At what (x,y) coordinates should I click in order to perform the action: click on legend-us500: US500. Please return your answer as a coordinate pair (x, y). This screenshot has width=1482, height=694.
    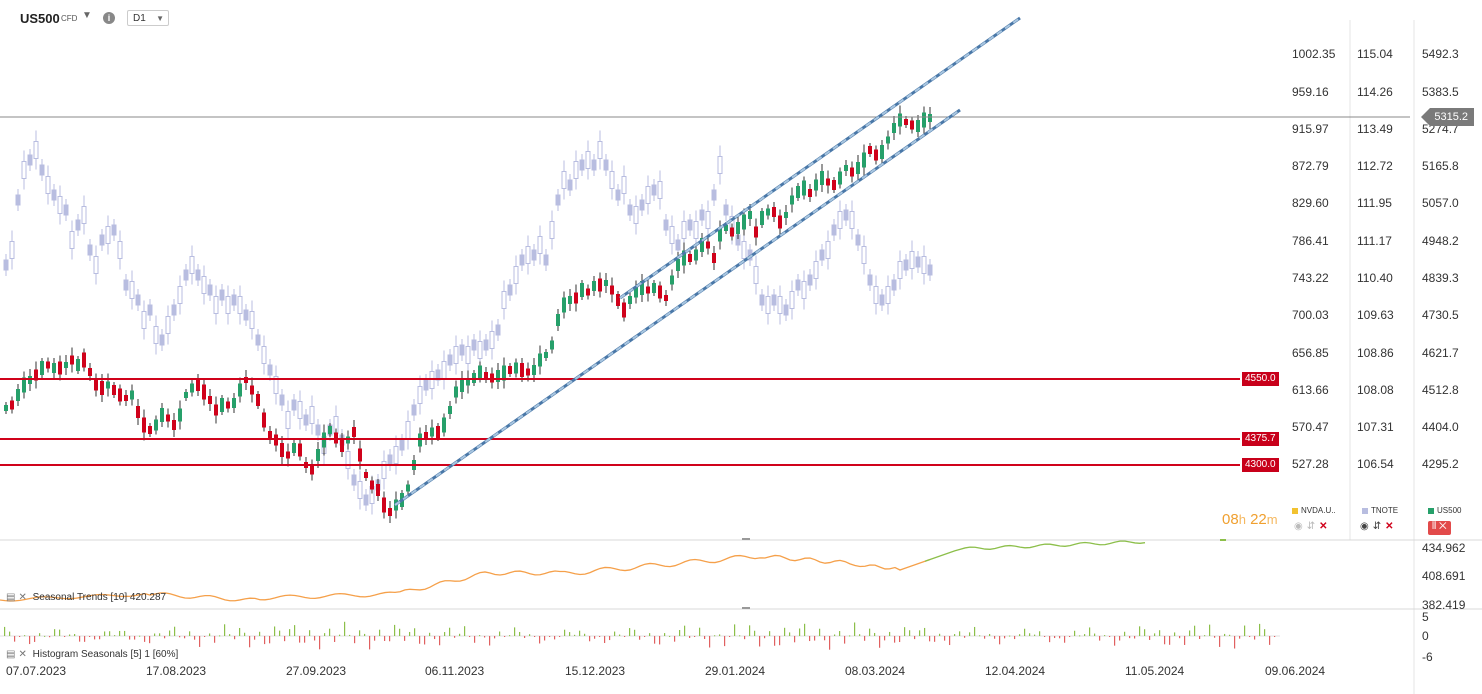
    Looking at the image, I should click on (1444, 510).